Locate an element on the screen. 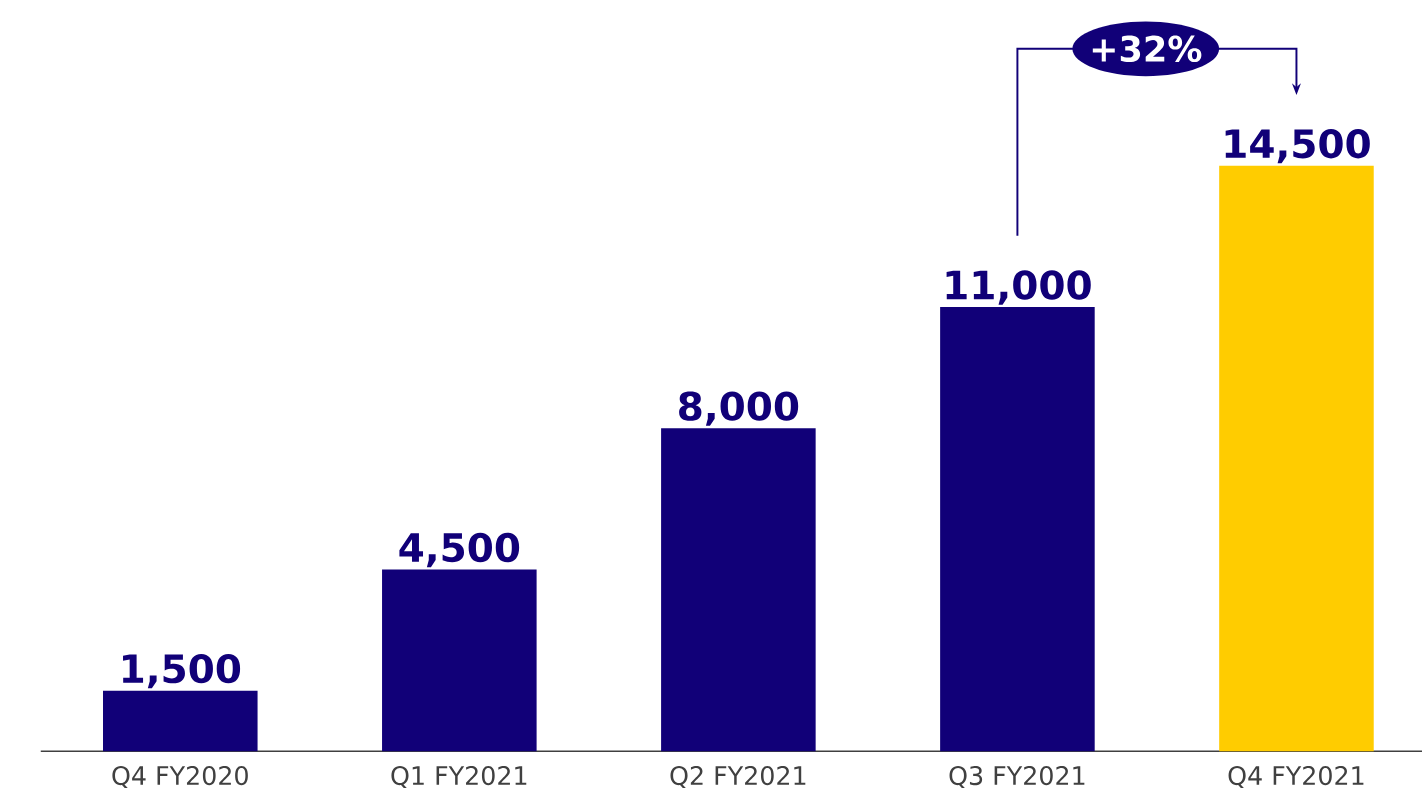 The image size is (1422, 799). x-tick-label: Q2 FY2021 is located at coordinates (738, 776).